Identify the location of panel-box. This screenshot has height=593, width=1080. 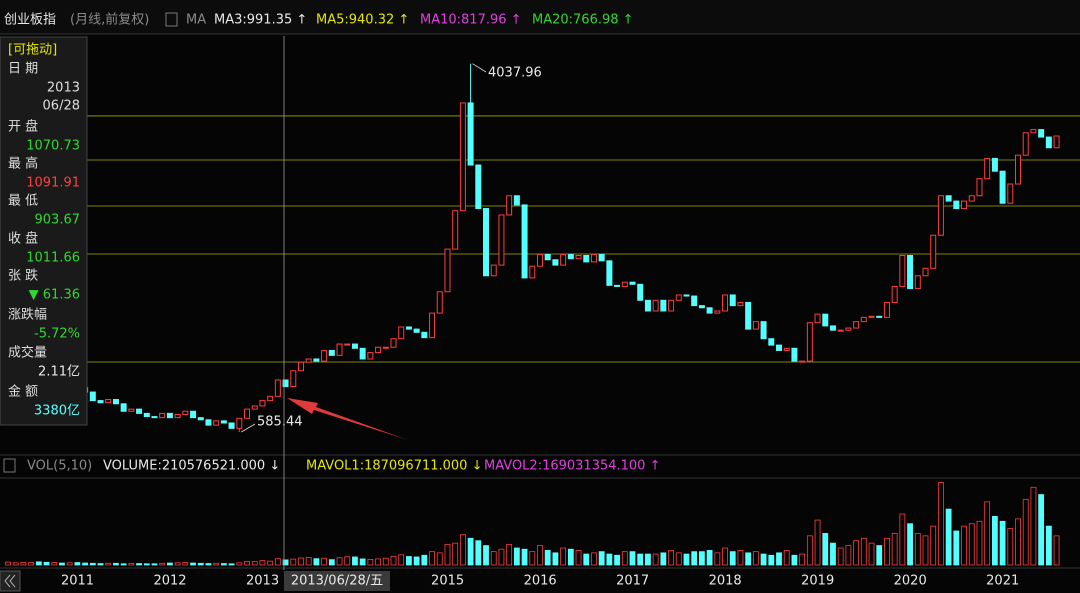
(44, 231).